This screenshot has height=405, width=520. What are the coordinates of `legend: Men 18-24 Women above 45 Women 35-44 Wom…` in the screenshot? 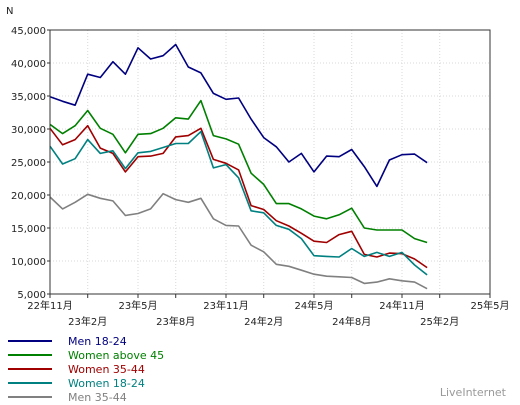 It's located at (86, 369).